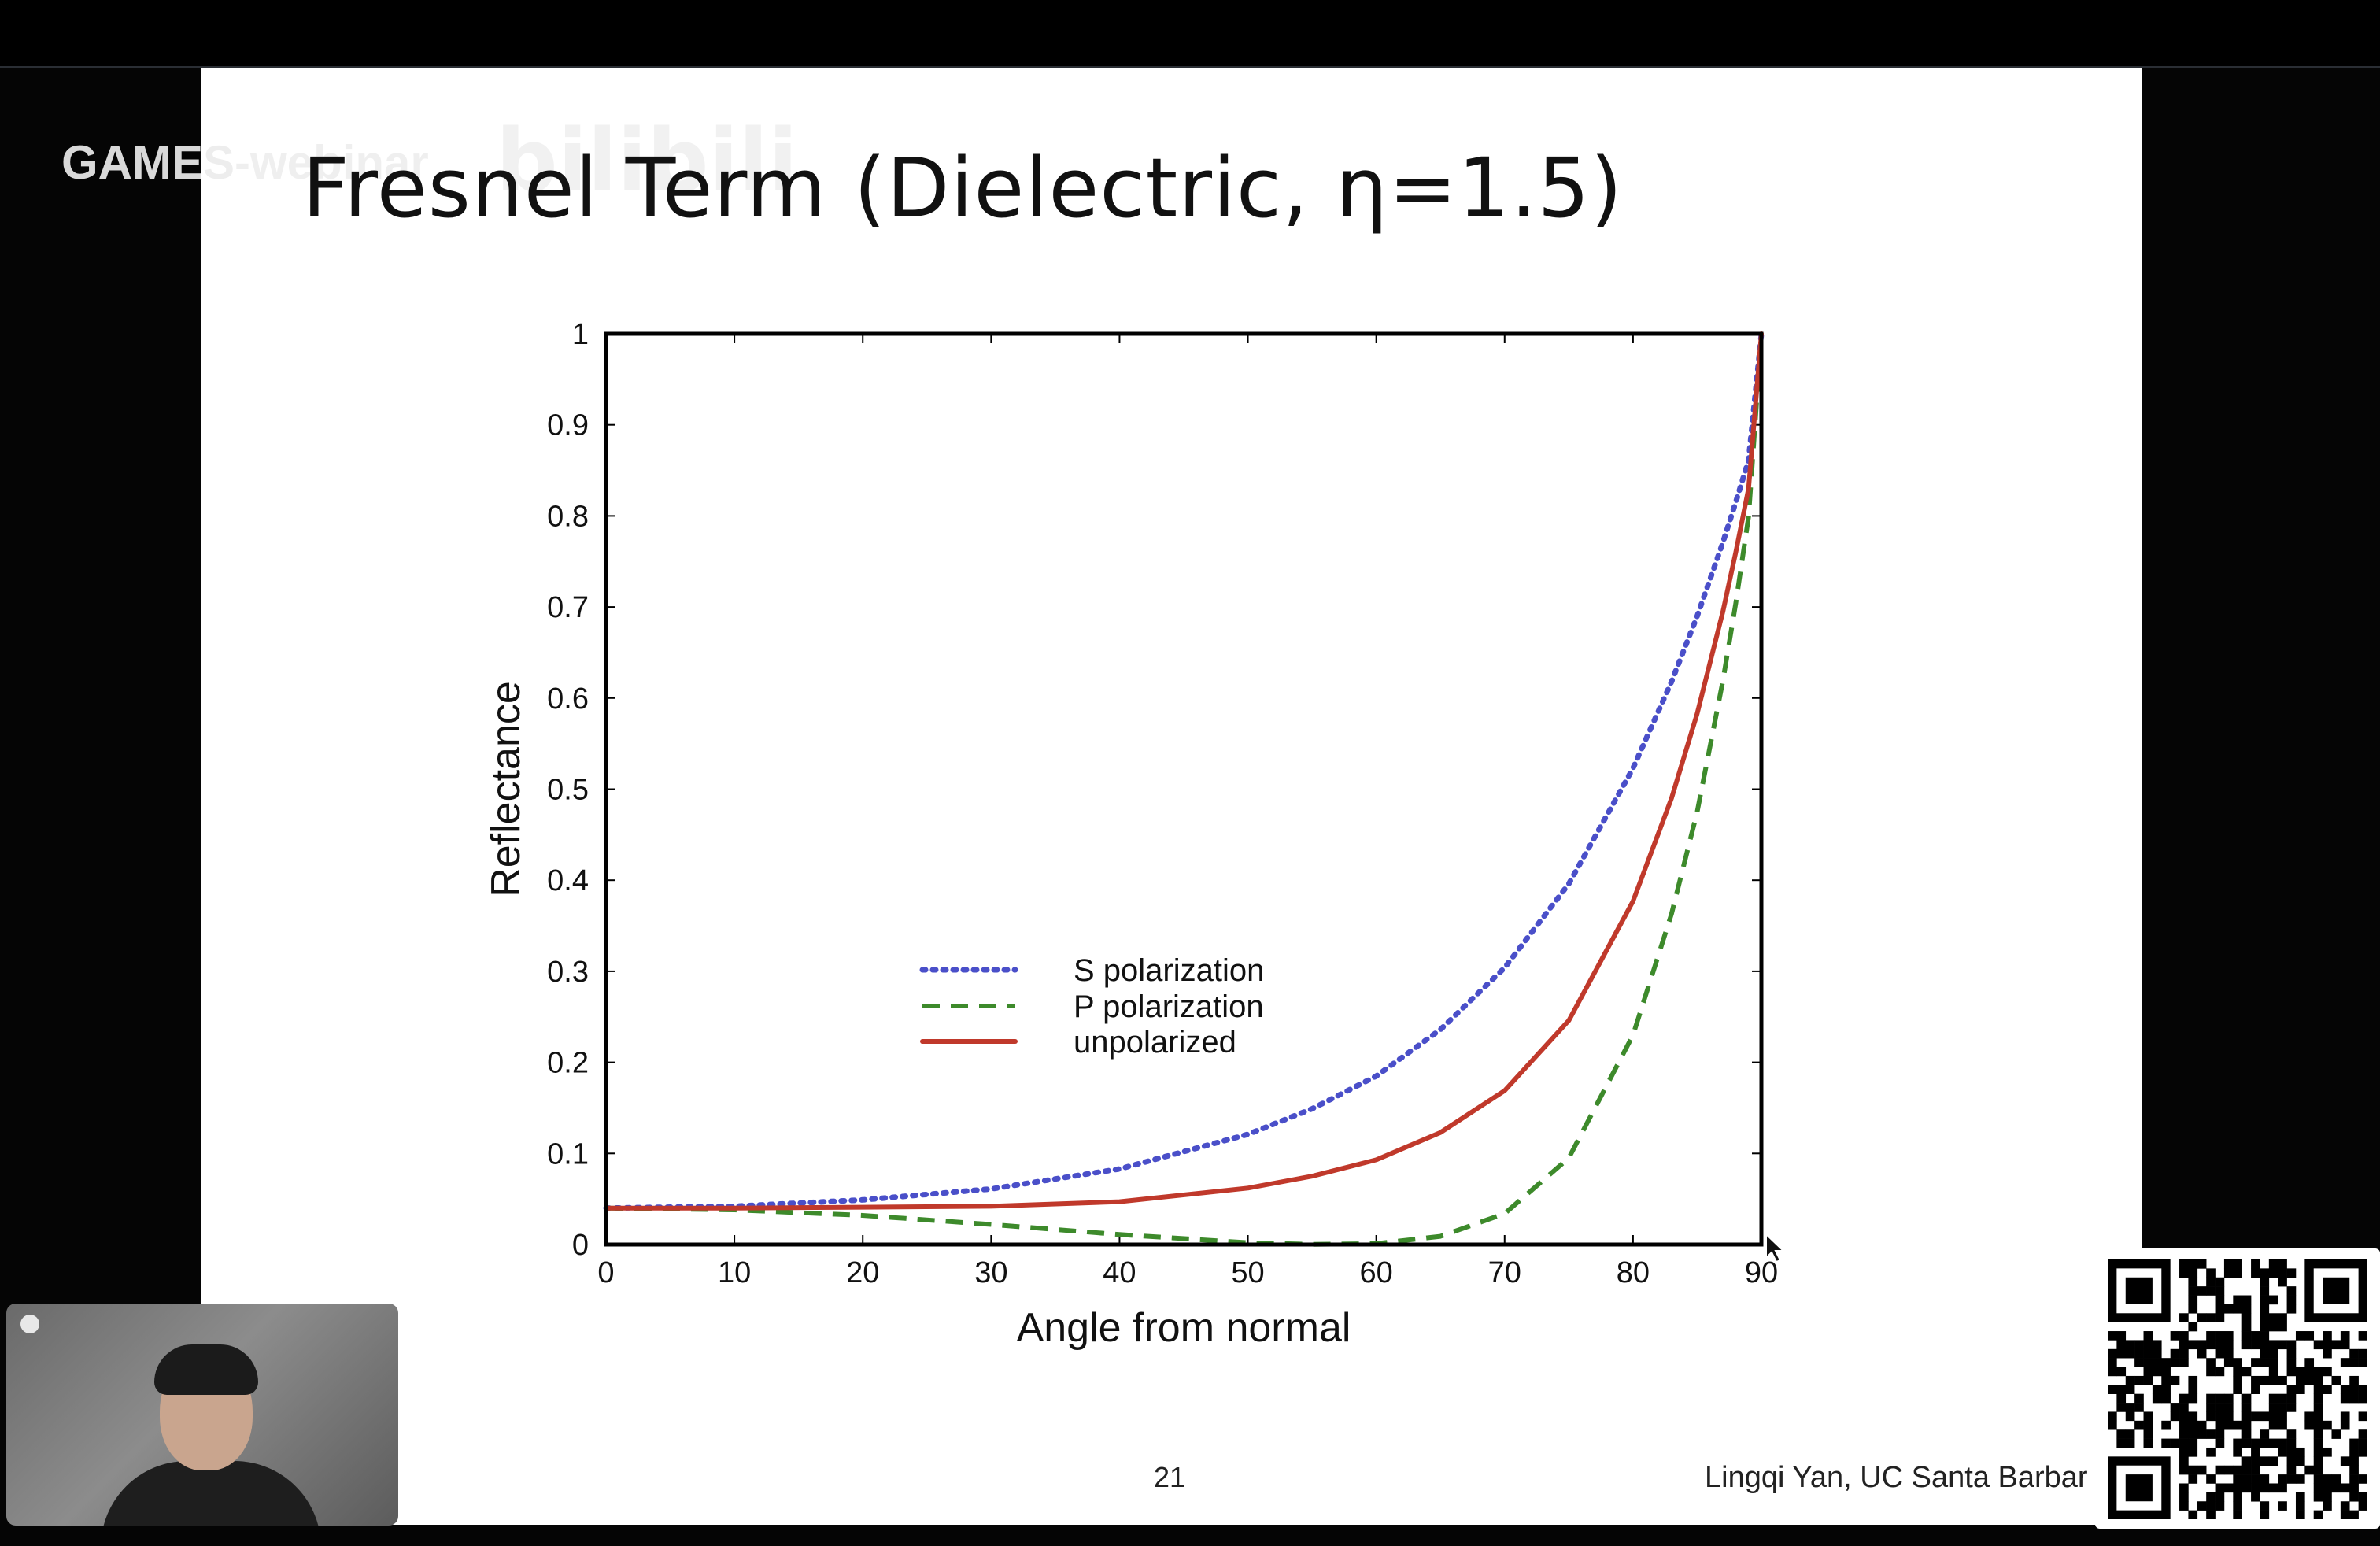  What do you see at coordinates (568, 516) in the screenshot?
I see `y-tick-label: 0.8` at bounding box center [568, 516].